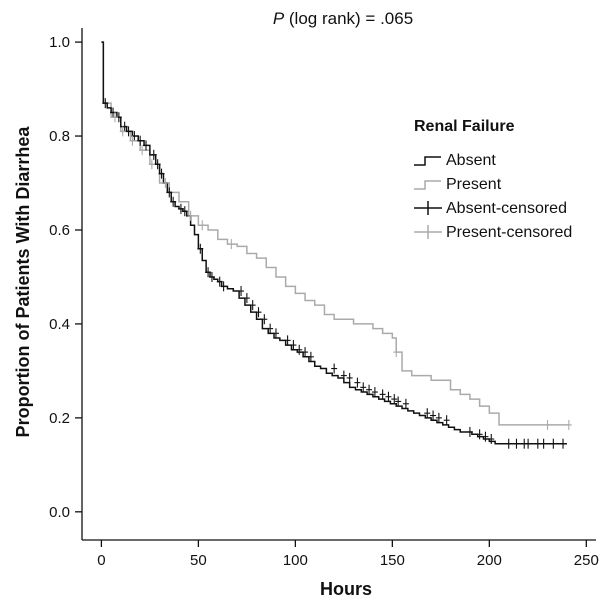 Image resolution: width=606 pixels, height=601 pixels. I want to click on legend-label-absent: Absent, so click(471, 160).